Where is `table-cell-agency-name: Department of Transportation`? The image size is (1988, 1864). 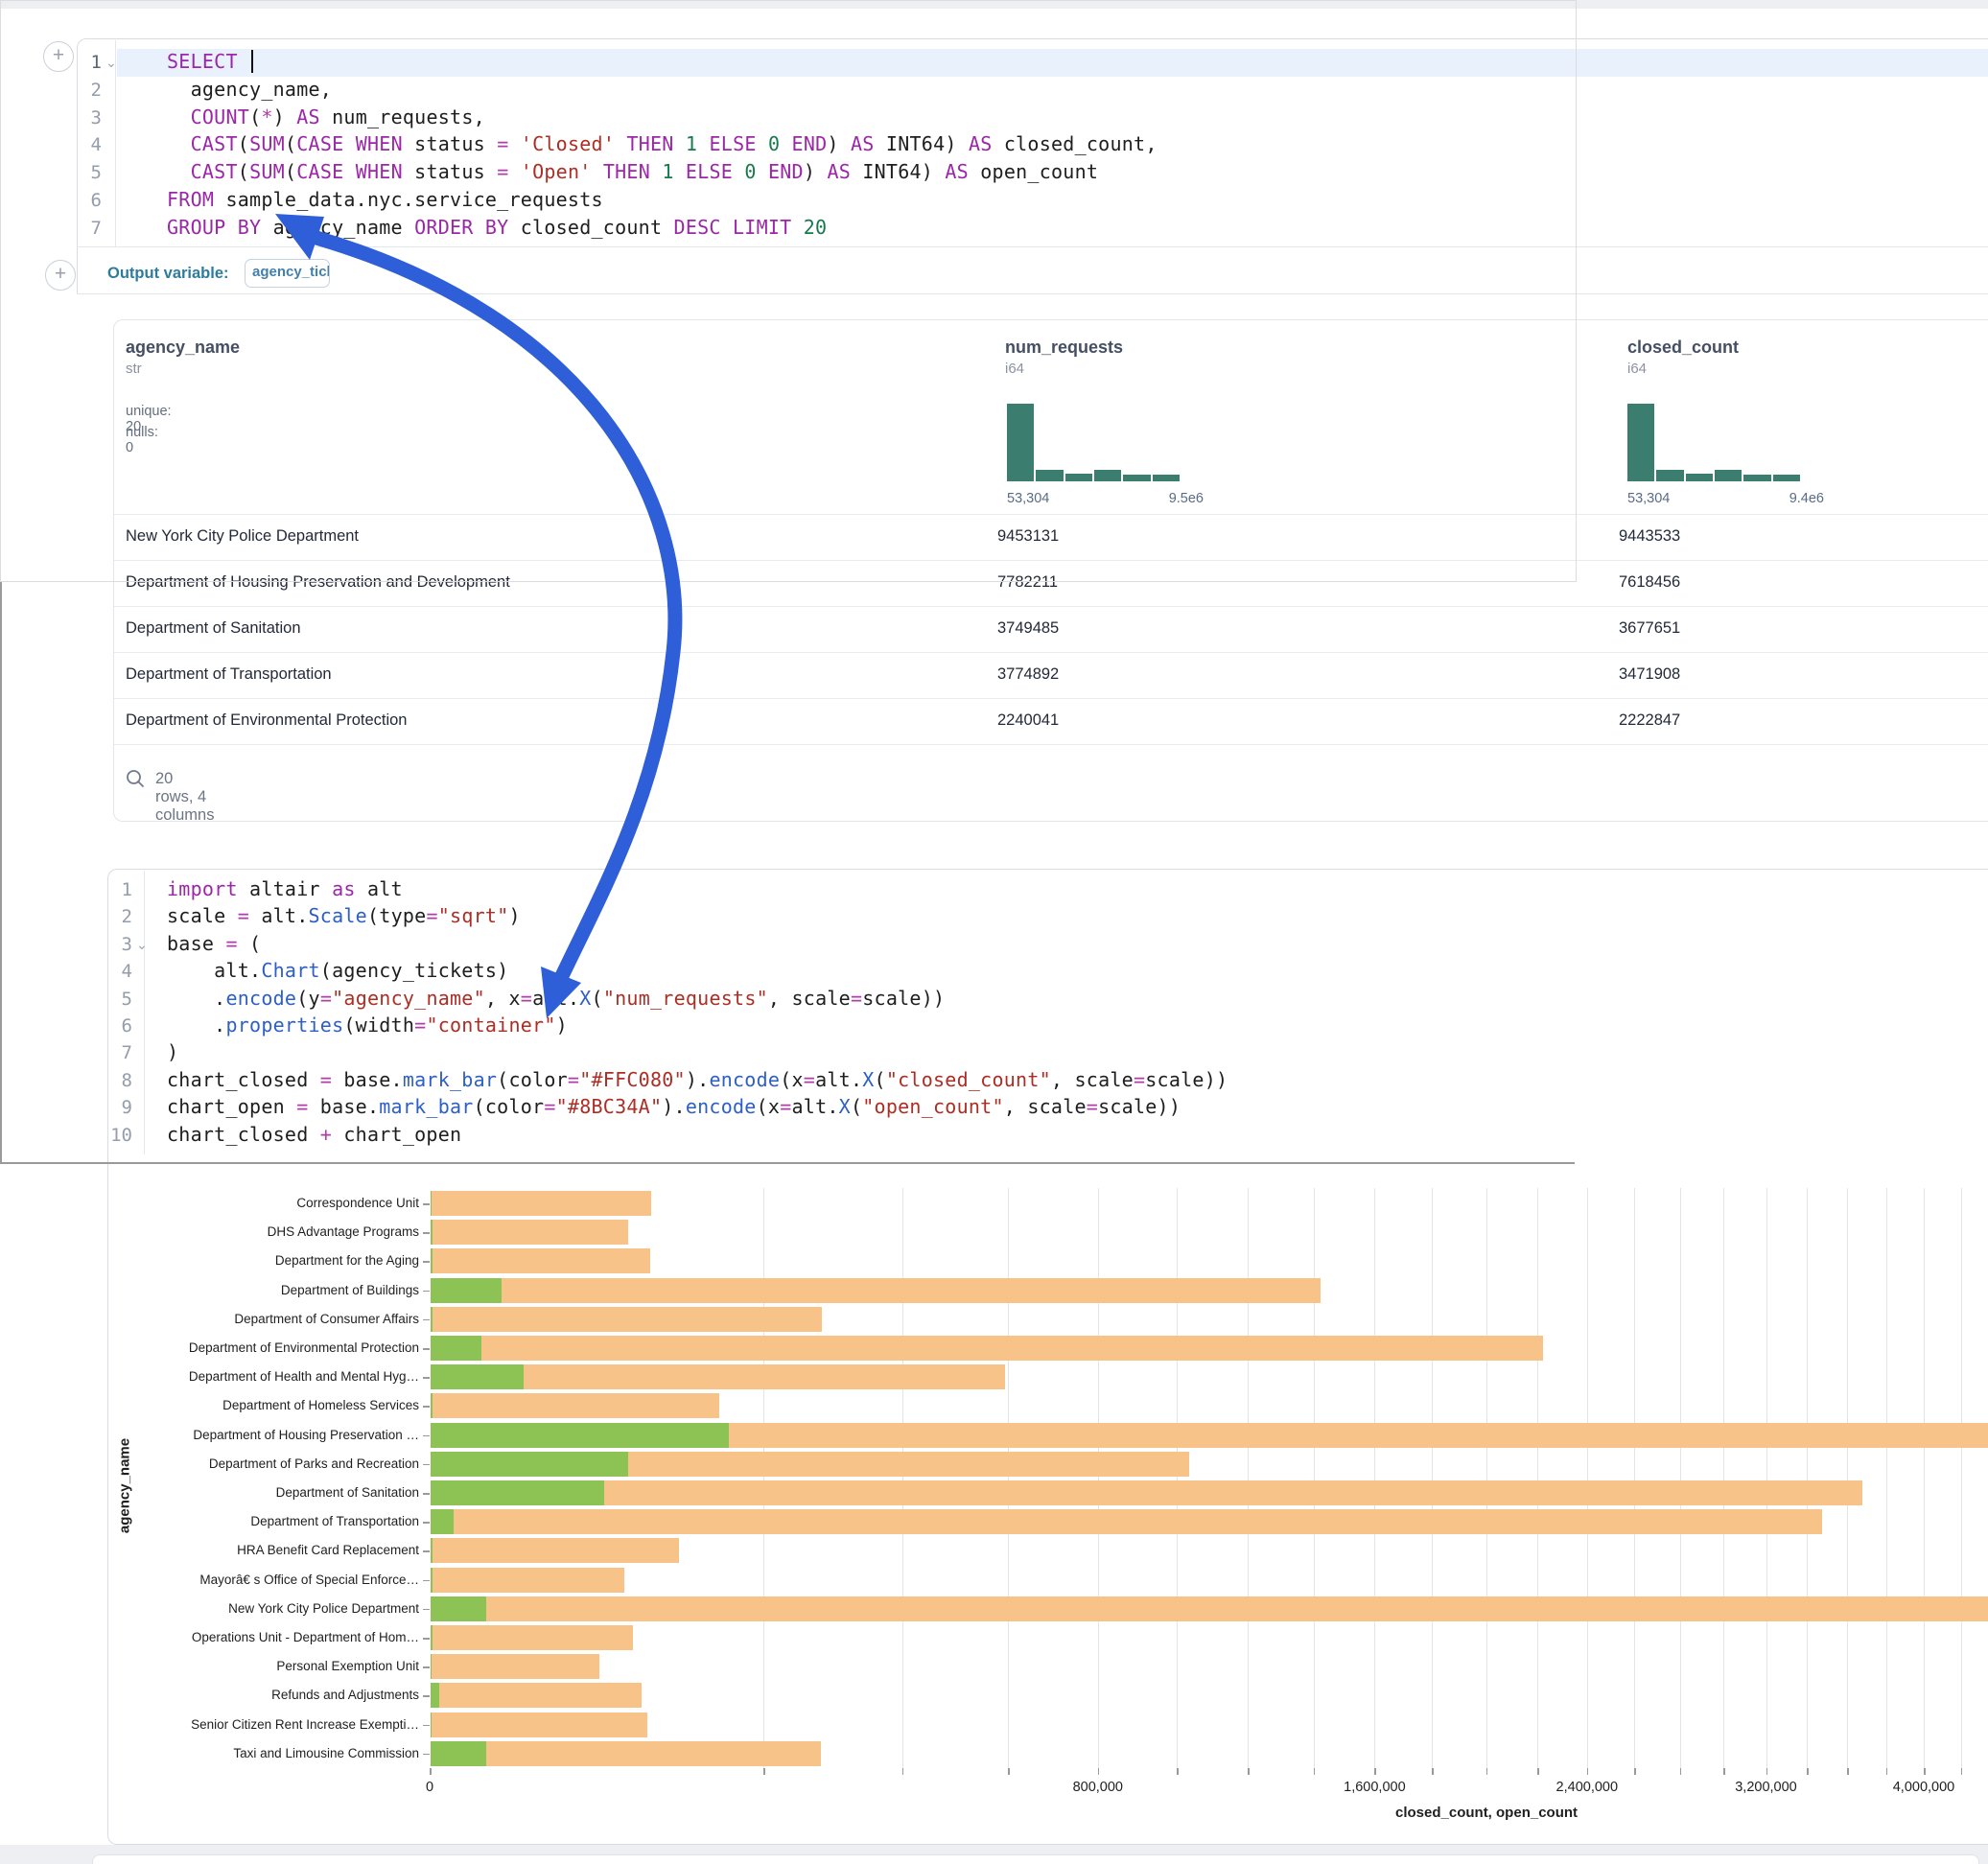 table-cell-agency-name: Department of Transportation is located at coordinates (229, 674).